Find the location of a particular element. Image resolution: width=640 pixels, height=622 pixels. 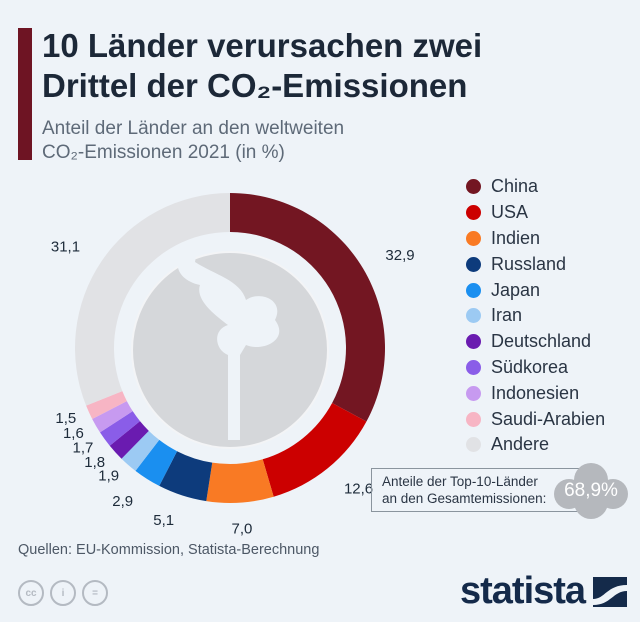

legend-item: Deutschland is located at coordinates (535, 342).